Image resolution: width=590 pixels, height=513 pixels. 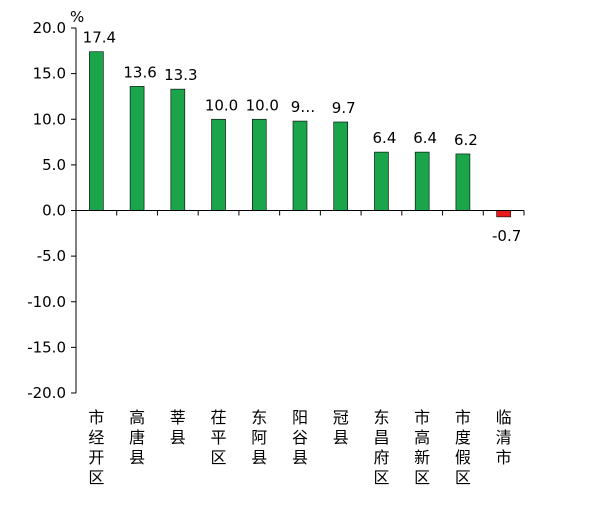 I want to click on category-label: 冠, so click(x=341, y=417).